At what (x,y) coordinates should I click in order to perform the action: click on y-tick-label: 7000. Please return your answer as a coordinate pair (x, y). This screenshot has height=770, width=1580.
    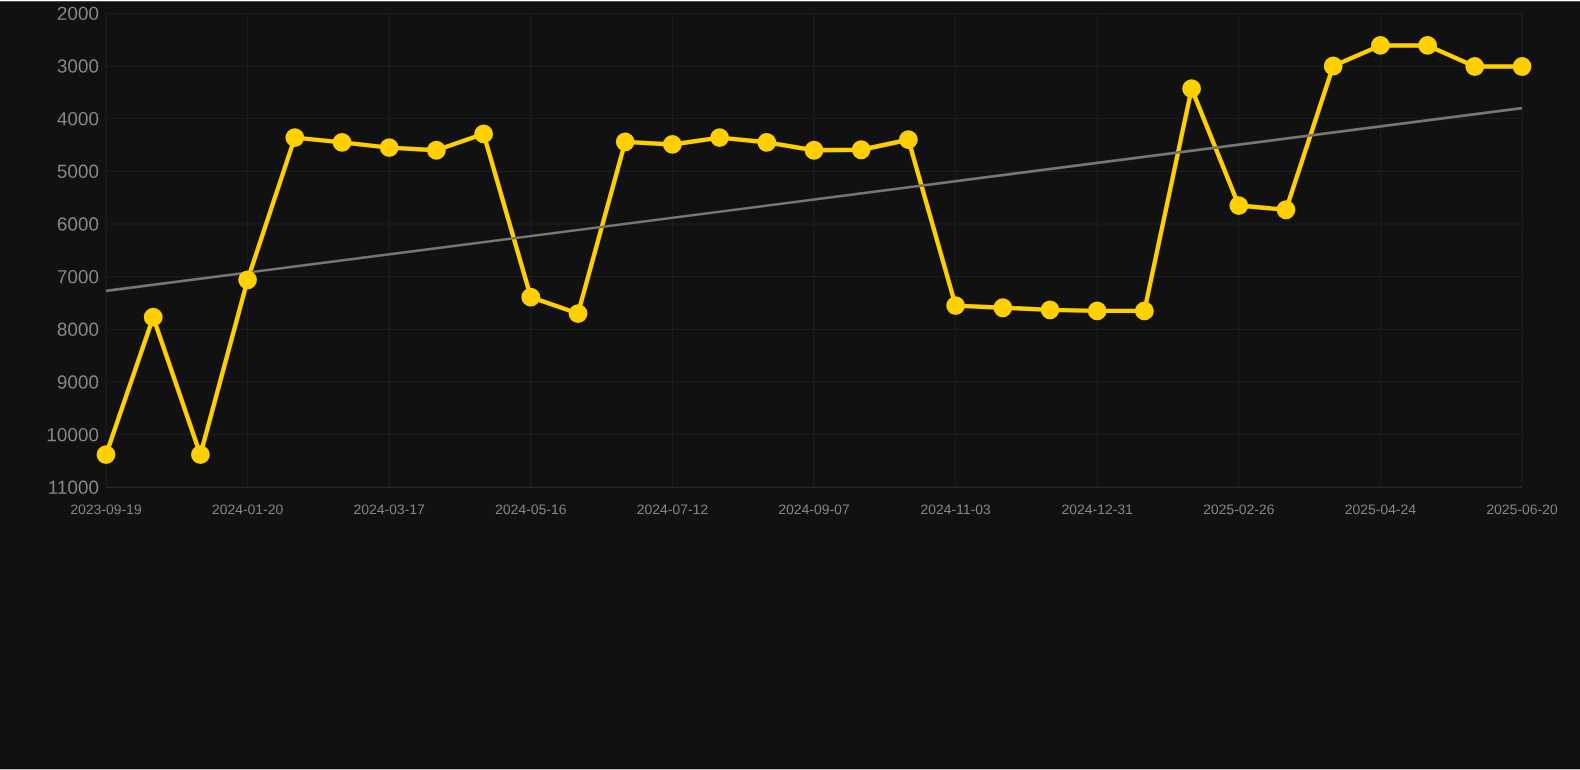
    Looking at the image, I should click on (78, 277).